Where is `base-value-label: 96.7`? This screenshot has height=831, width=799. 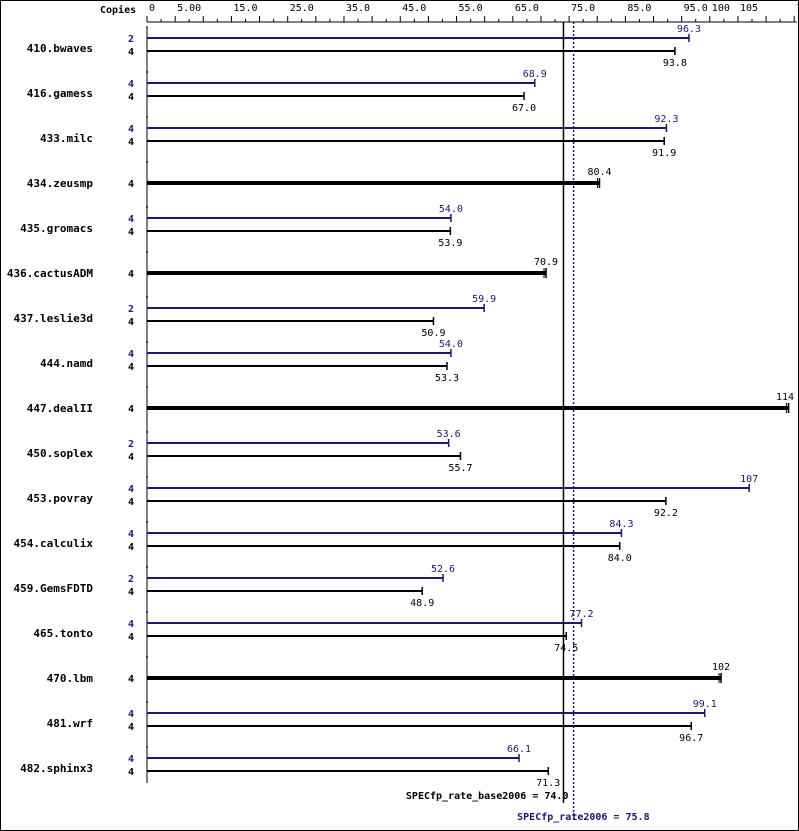
base-value-label: 96.7 is located at coordinates (691, 738).